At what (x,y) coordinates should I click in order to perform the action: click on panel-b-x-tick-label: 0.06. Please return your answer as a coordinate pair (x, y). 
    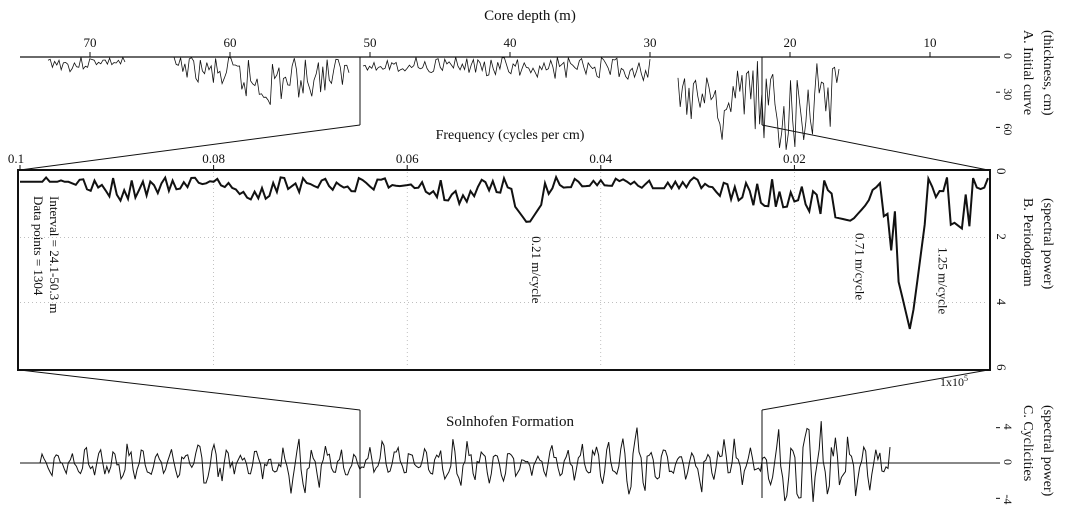
    Looking at the image, I should click on (407, 158).